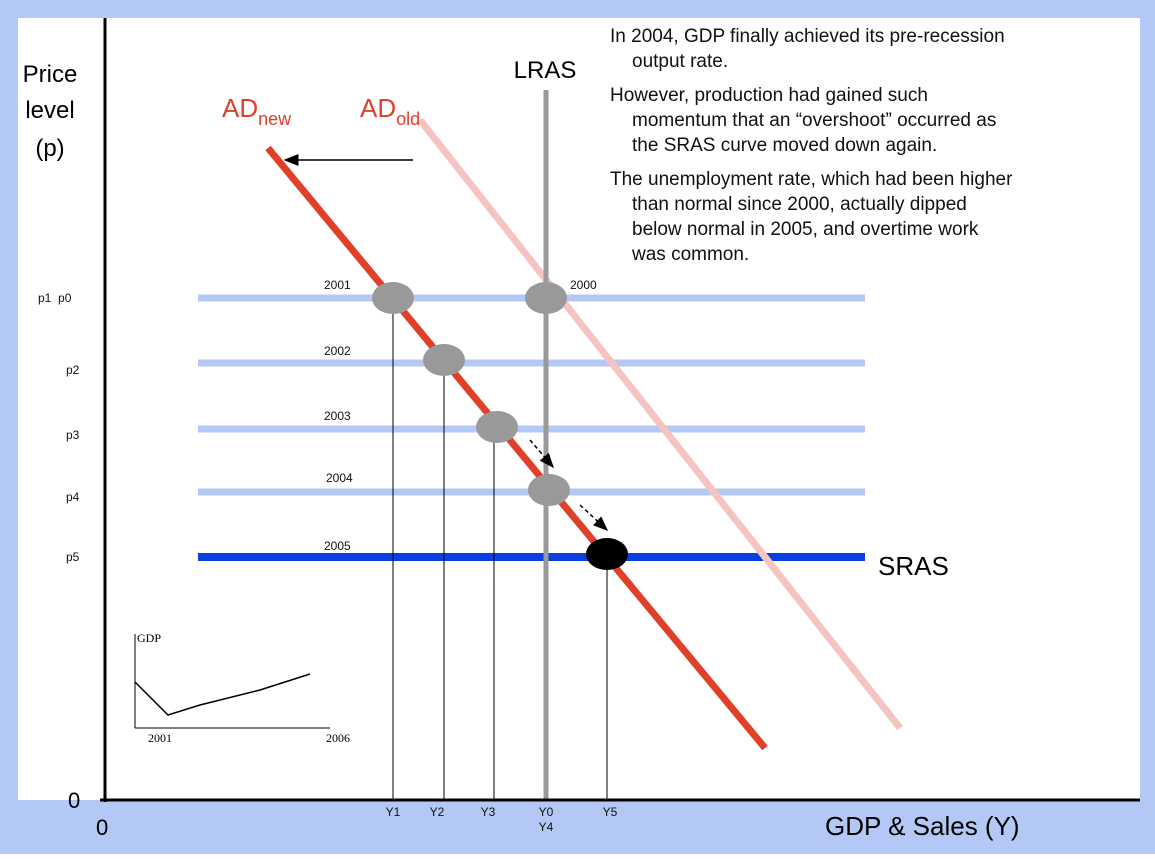 The height and width of the screenshot is (859, 1155). What do you see at coordinates (488, 812) in the screenshot?
I see `output-label: Y3` at bounding box center [488, 812].